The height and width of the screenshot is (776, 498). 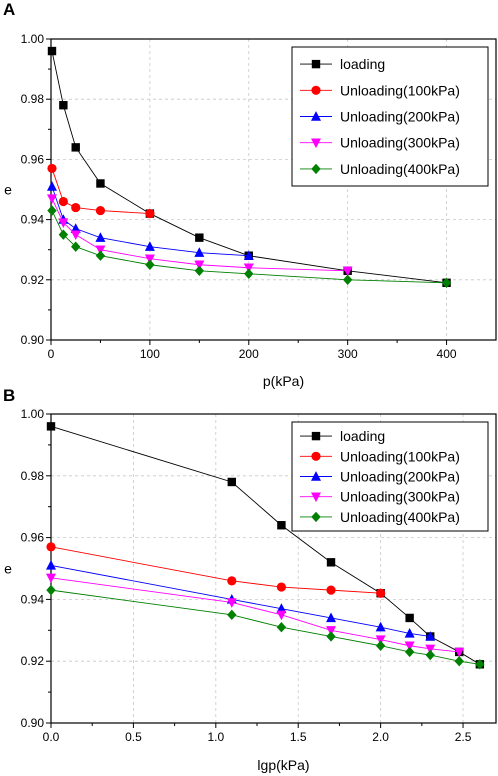 What do you see at coordinates (51, 354) in the screenshot?
I see `x-tick-label: 0` at bounding box center [51, 354].